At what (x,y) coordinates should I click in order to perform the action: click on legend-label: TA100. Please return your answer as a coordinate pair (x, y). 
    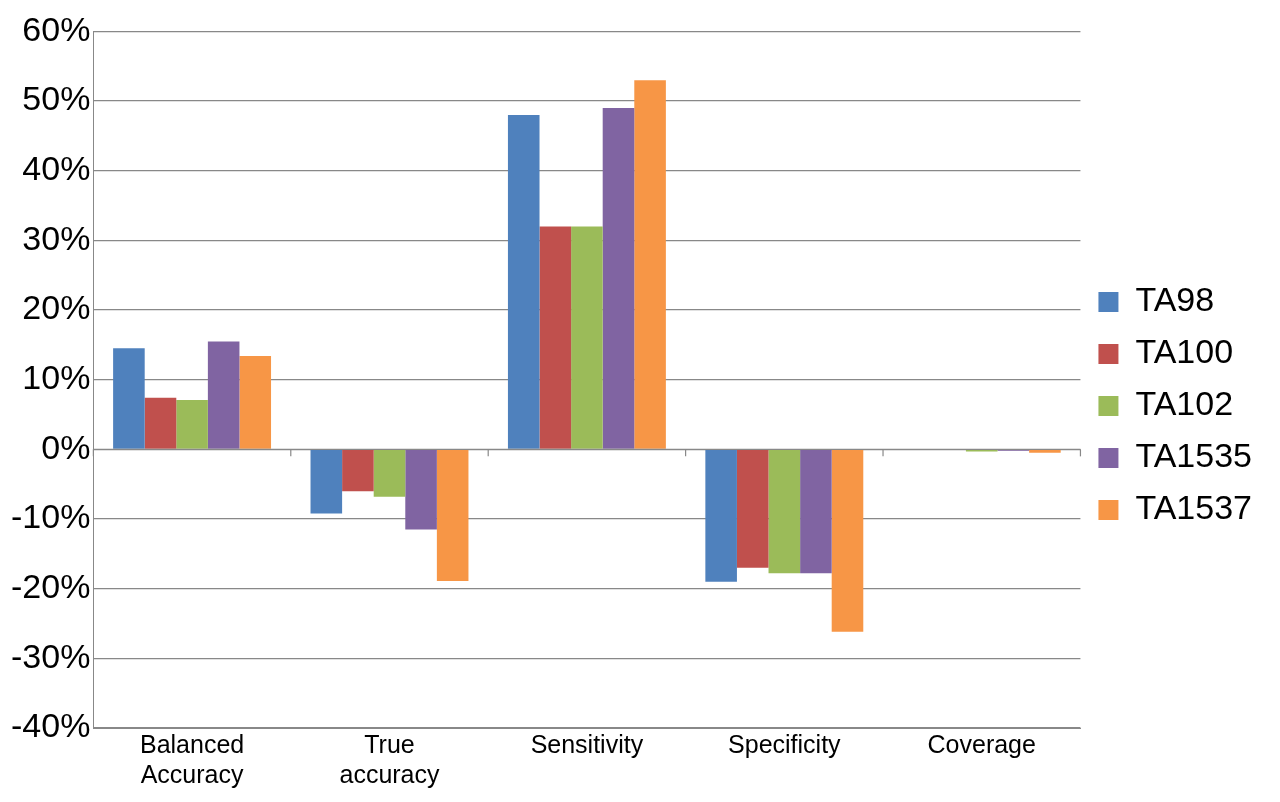
    Looking at the image, I should click on (1184, 351).